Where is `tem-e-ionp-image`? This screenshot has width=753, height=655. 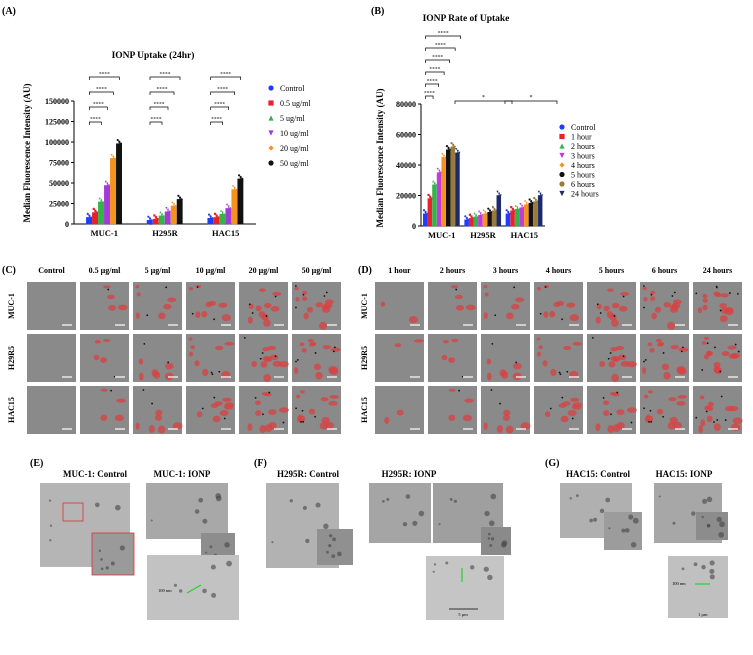
tem-e-ionp-image is located at coordinates (187, 511).